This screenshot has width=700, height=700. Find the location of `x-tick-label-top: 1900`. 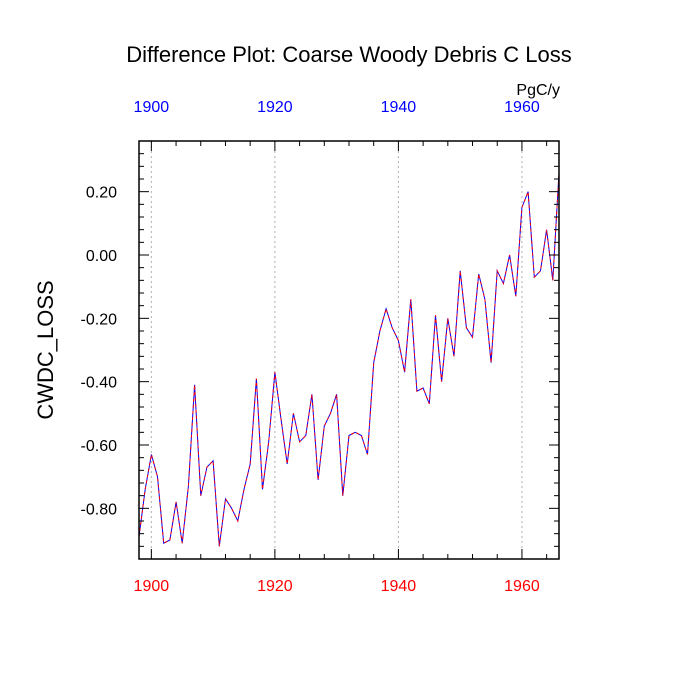

x-tick-label-top: 1900 is located at coordinates (152, 107).